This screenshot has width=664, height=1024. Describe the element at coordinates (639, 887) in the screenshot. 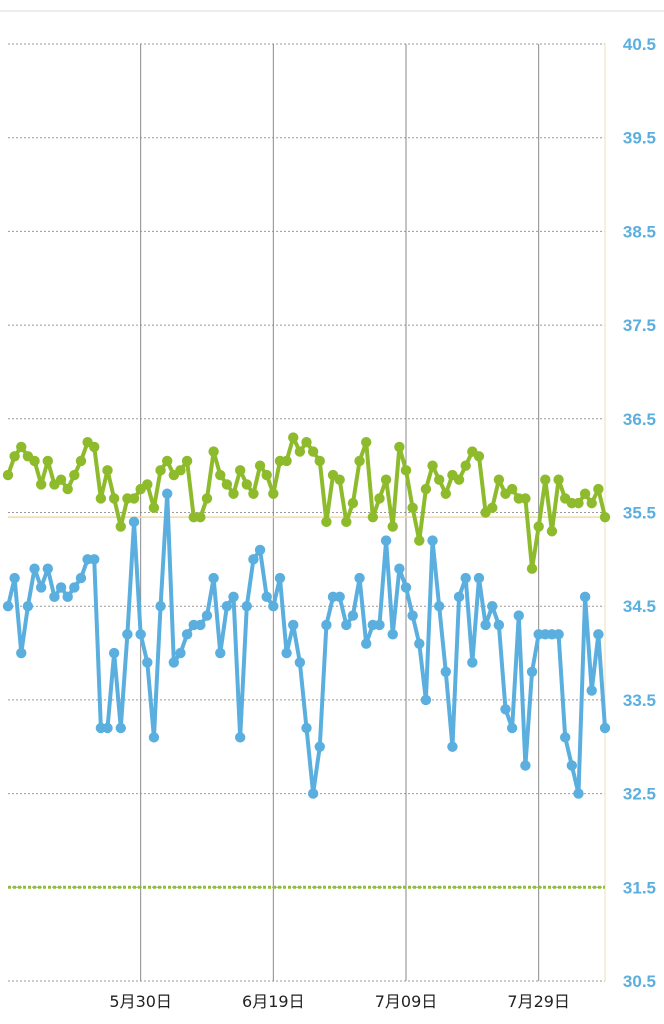

I see `y-tick-label: 31.5` at that location.